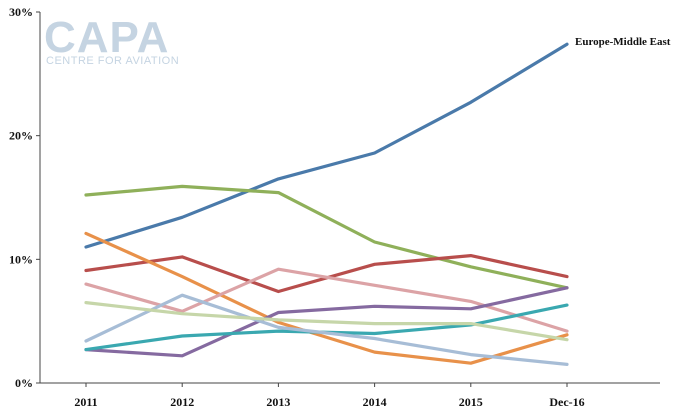 Image resolution: width=687 pixels, height=412 pixels. I want to click on logo: CAPA CENTRE FOR AVIATION, so click(111, 40).